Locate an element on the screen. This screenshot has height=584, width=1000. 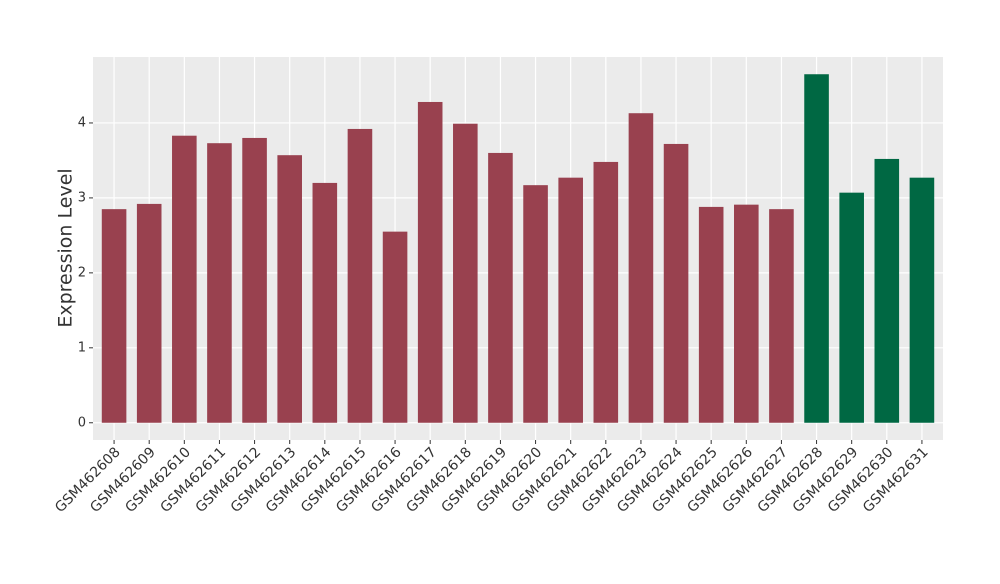
y-tick-label: 4 is located at coordinates (82, 122).